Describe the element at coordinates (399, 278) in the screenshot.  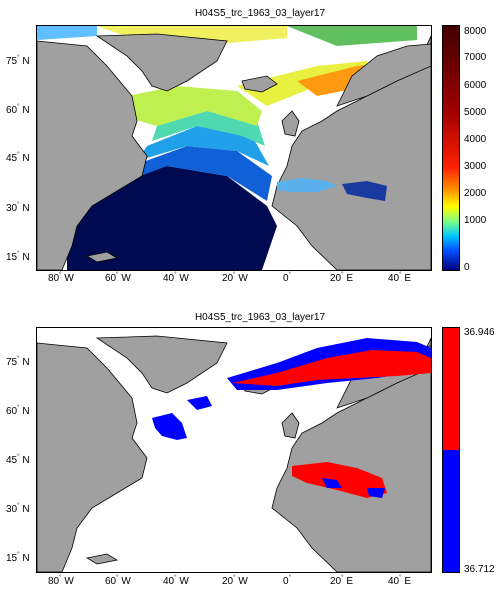
I see `lon-tick-40e: 40° E` at that location.